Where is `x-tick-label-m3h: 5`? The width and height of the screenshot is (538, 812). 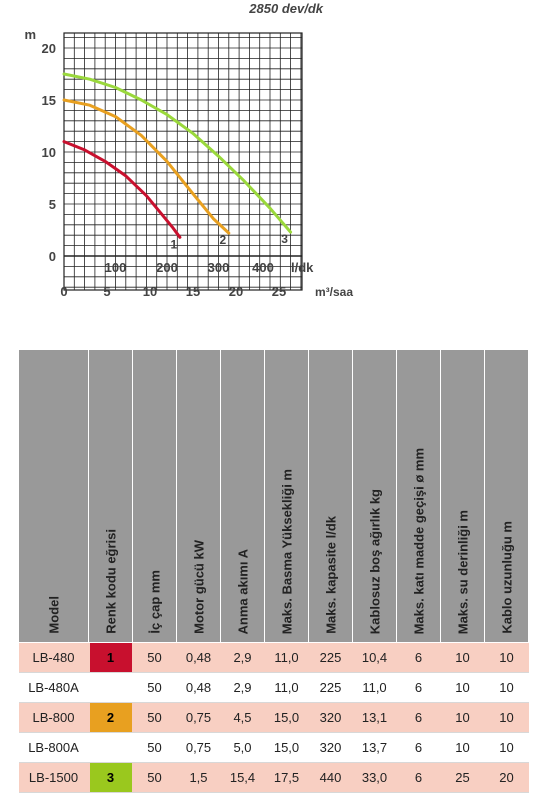 x-tick-label-m3h: 5 is located at coordinates (106, 291).